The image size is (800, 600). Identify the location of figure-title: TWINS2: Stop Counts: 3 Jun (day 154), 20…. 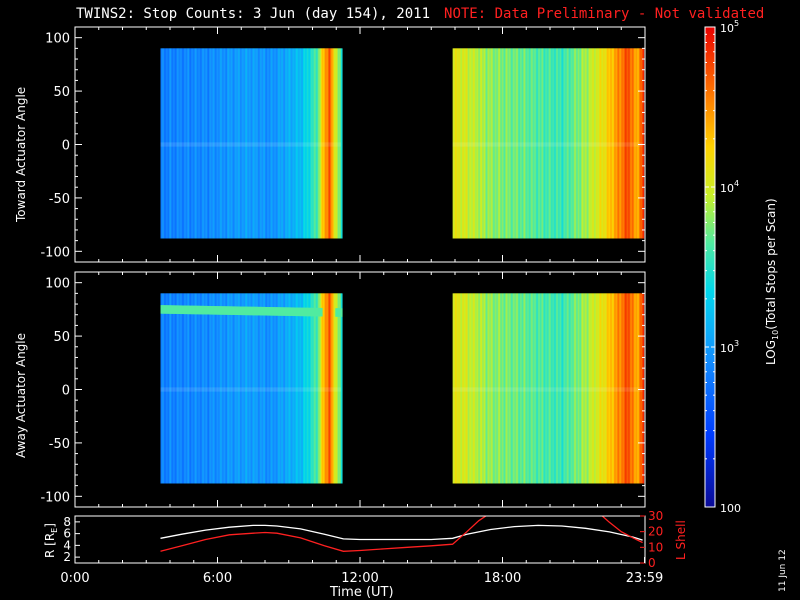
(420, 14).